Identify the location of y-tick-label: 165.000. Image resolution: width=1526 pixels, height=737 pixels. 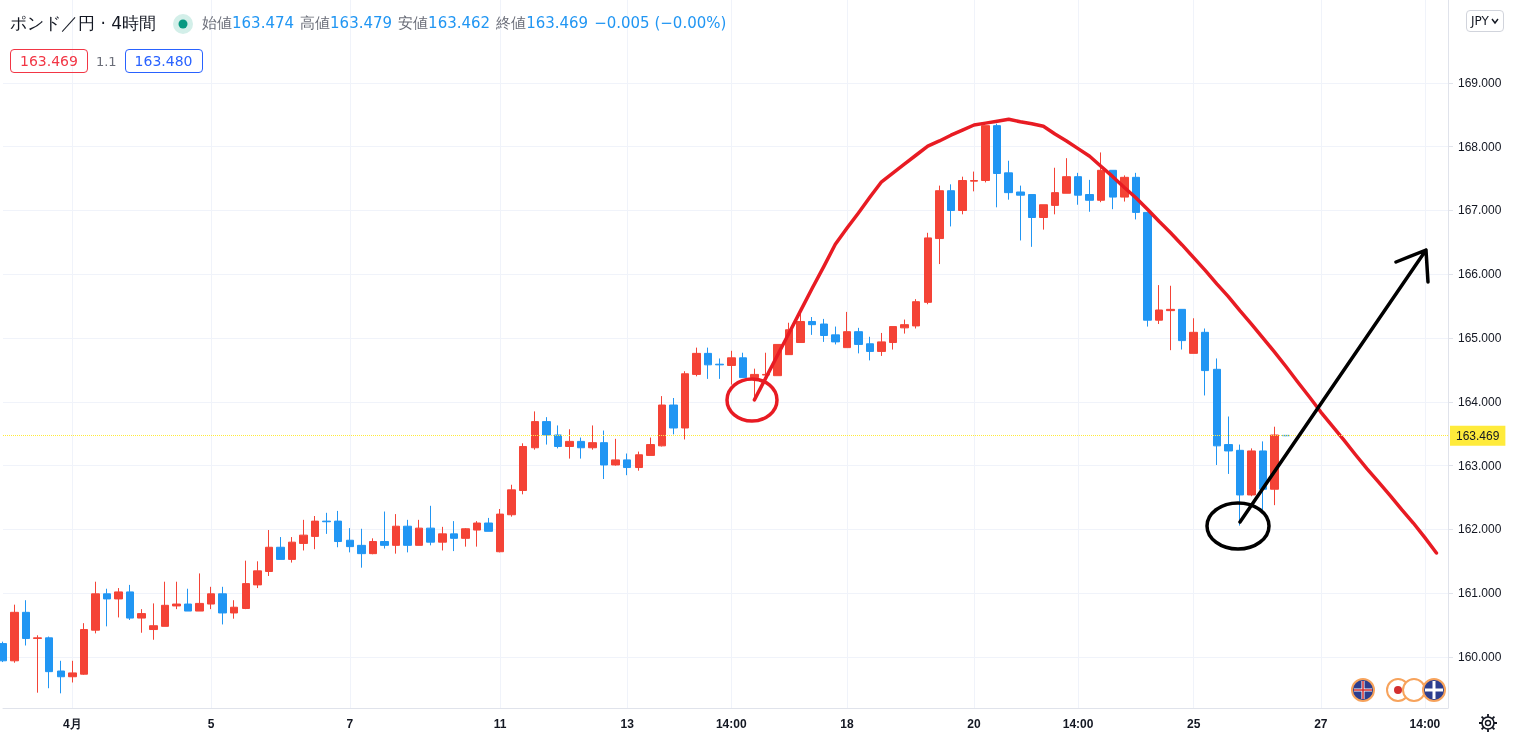
(1480, 338).